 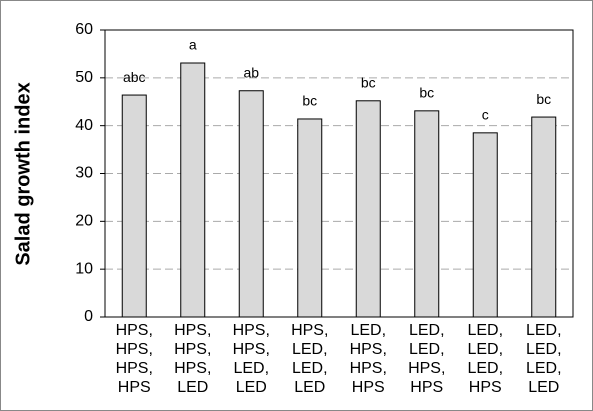 I want to click on x-tick-label: LED, LED, LED, LED, so click(x=544, y=359).